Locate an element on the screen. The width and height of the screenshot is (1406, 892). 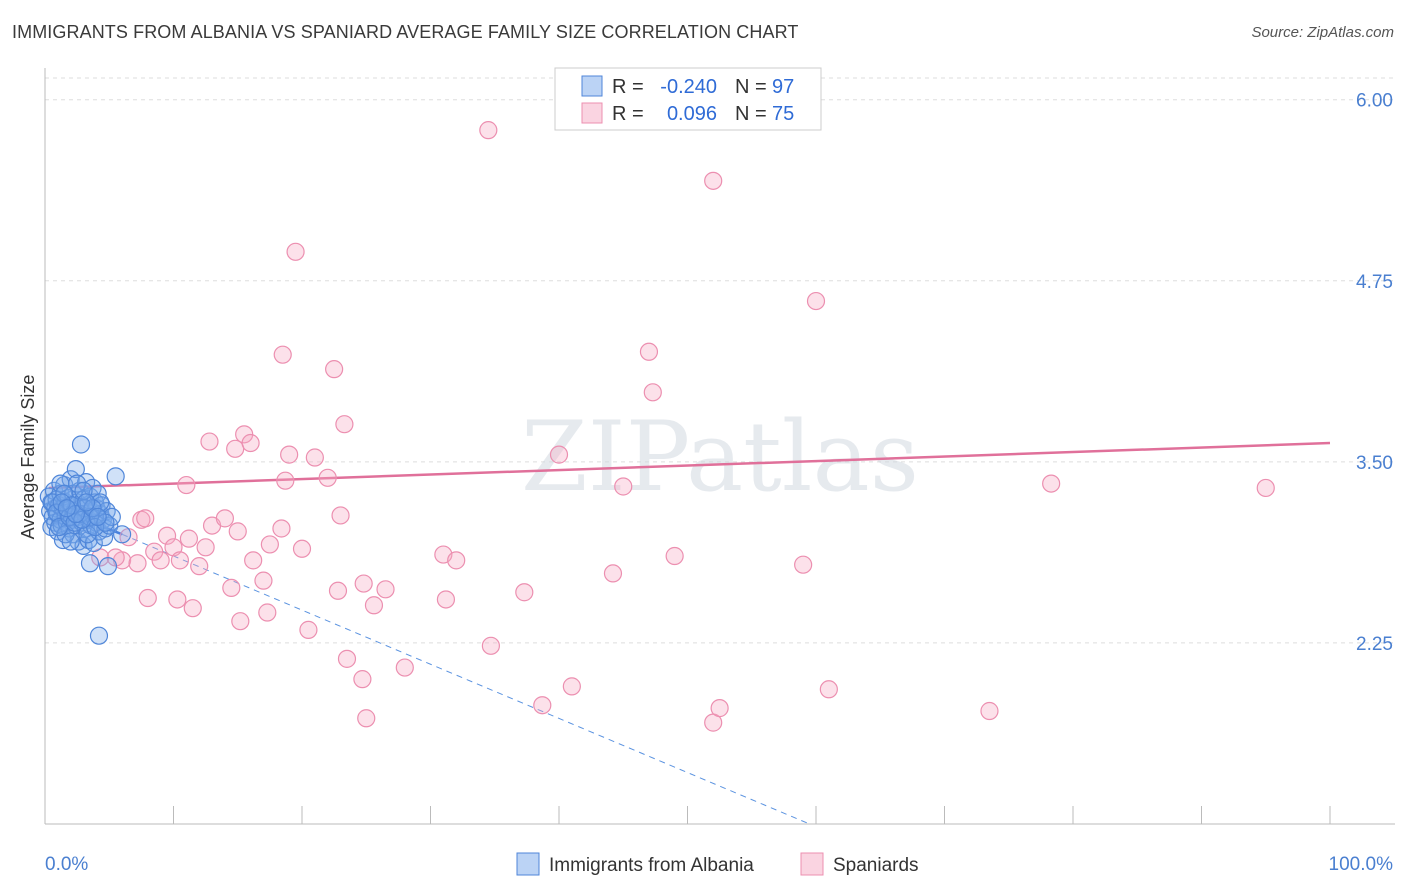
spaniards-trend-line is located at coordinates (689, 465).